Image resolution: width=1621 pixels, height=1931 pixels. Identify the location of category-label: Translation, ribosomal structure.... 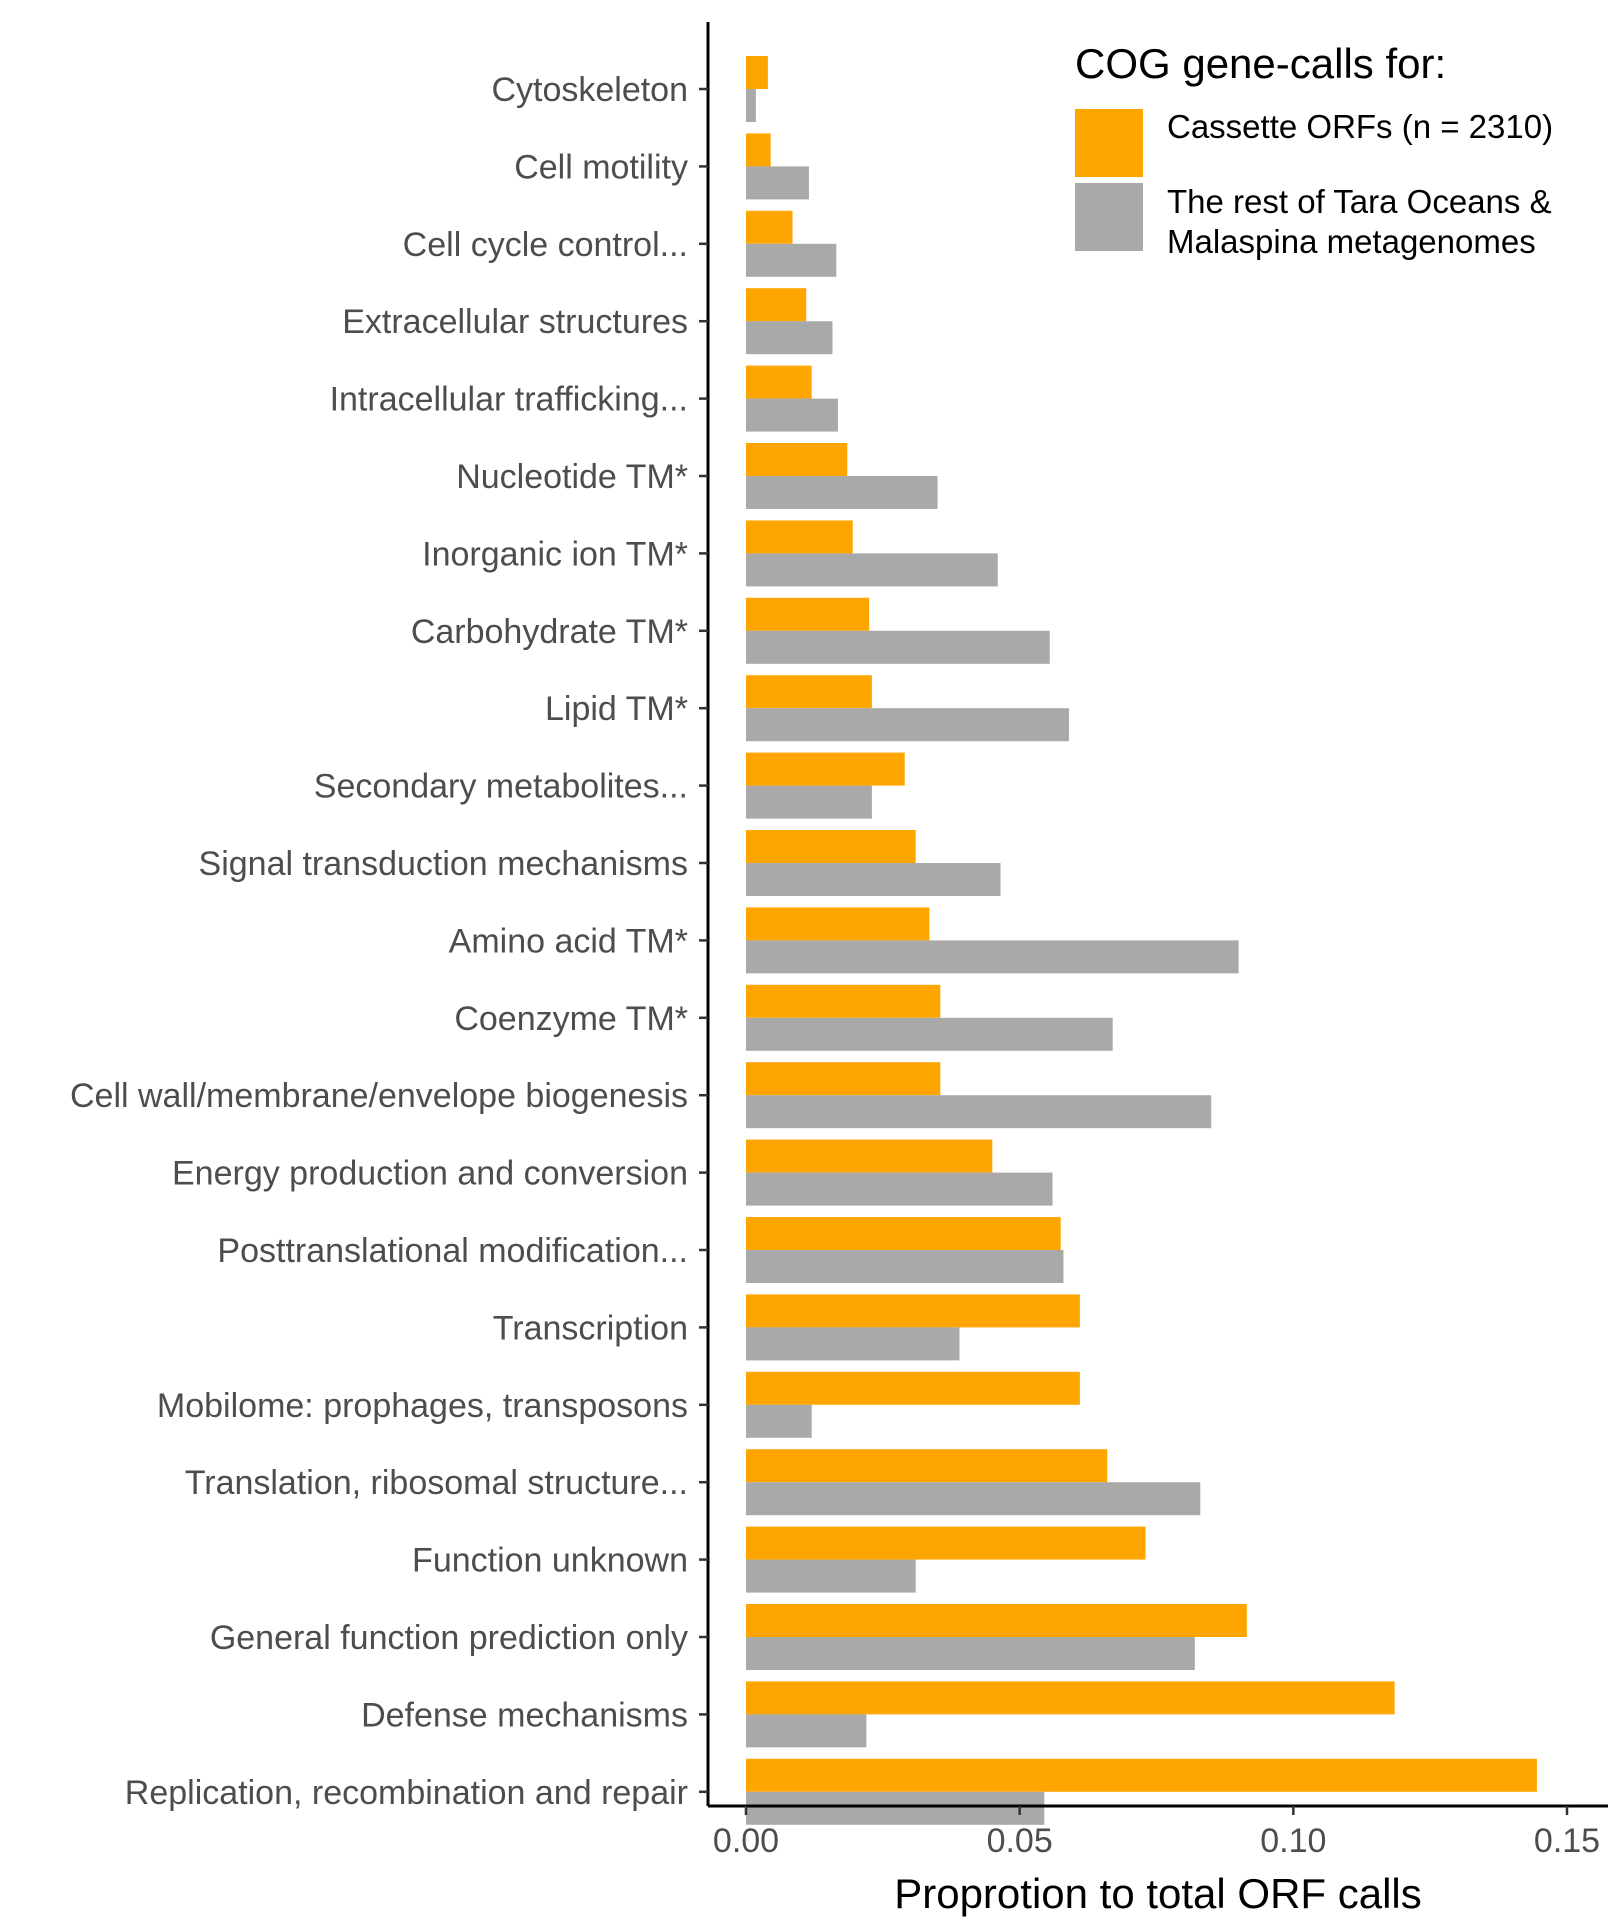
(436, 1483).